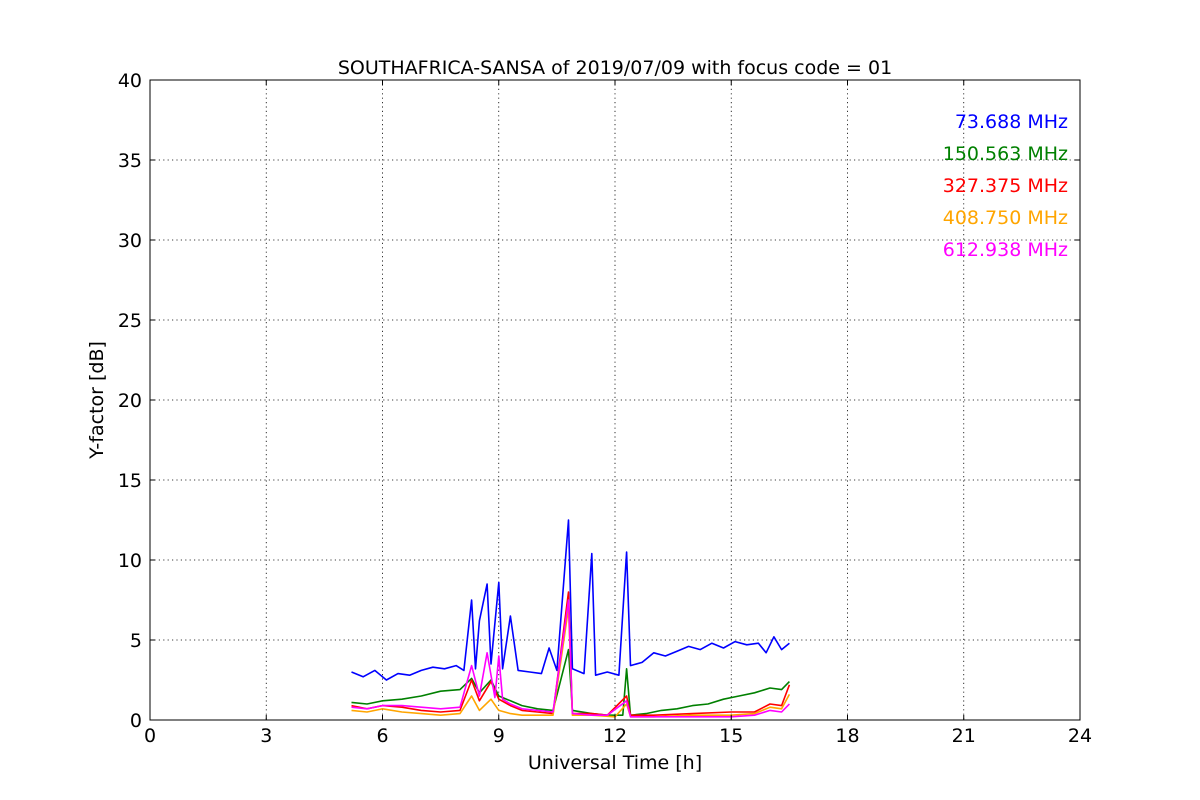 This screenshot has height=800, width=1200. I want to click on y-tick-label: 30, so click(130, 241).